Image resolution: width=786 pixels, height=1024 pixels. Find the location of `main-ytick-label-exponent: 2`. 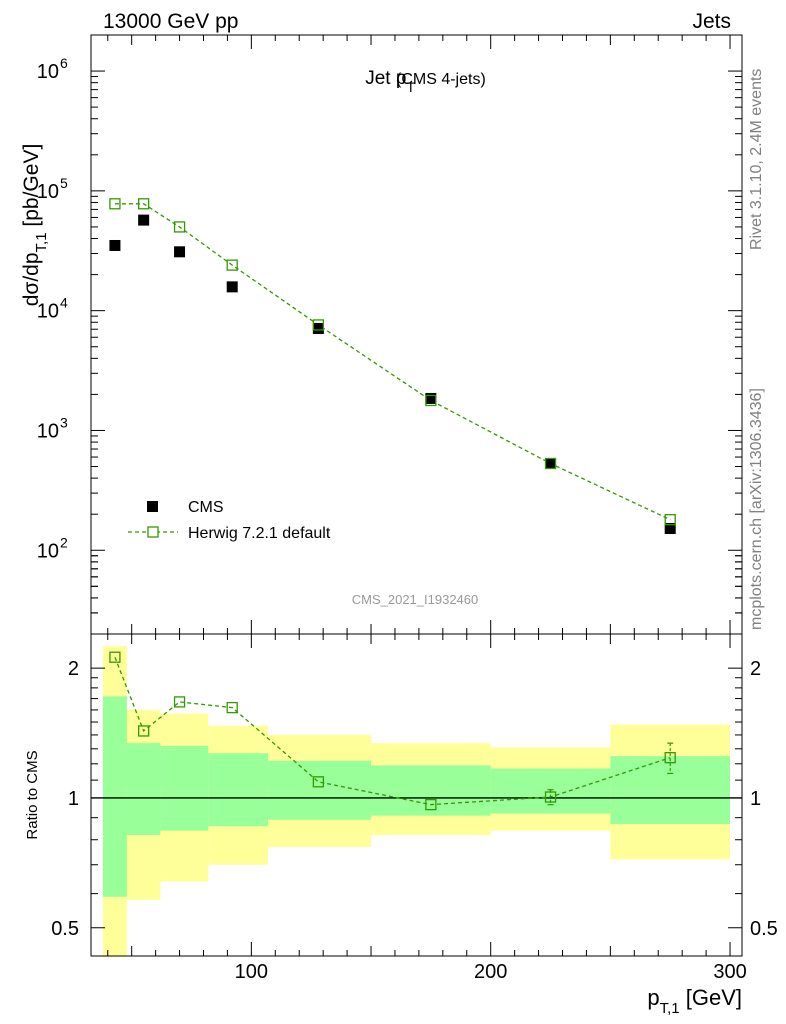

main-ytick-label-exponent: 2 is located at coordinates (64, 542).